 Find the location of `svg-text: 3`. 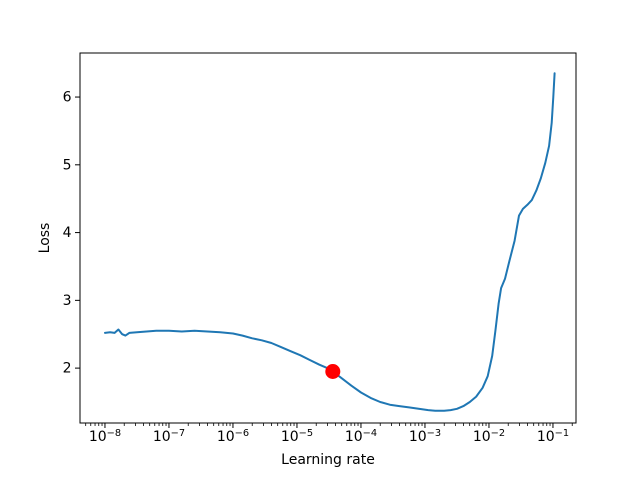

svg-text: 3 is located at coordinates (67, 301).